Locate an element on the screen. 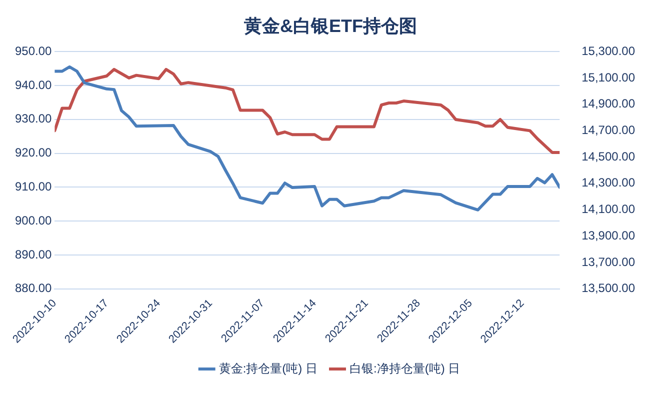 Image resolution: width=663 pixels, height=397 pixels. y2-tick-label: 14,300.00 is located at coordinates (609, 183).